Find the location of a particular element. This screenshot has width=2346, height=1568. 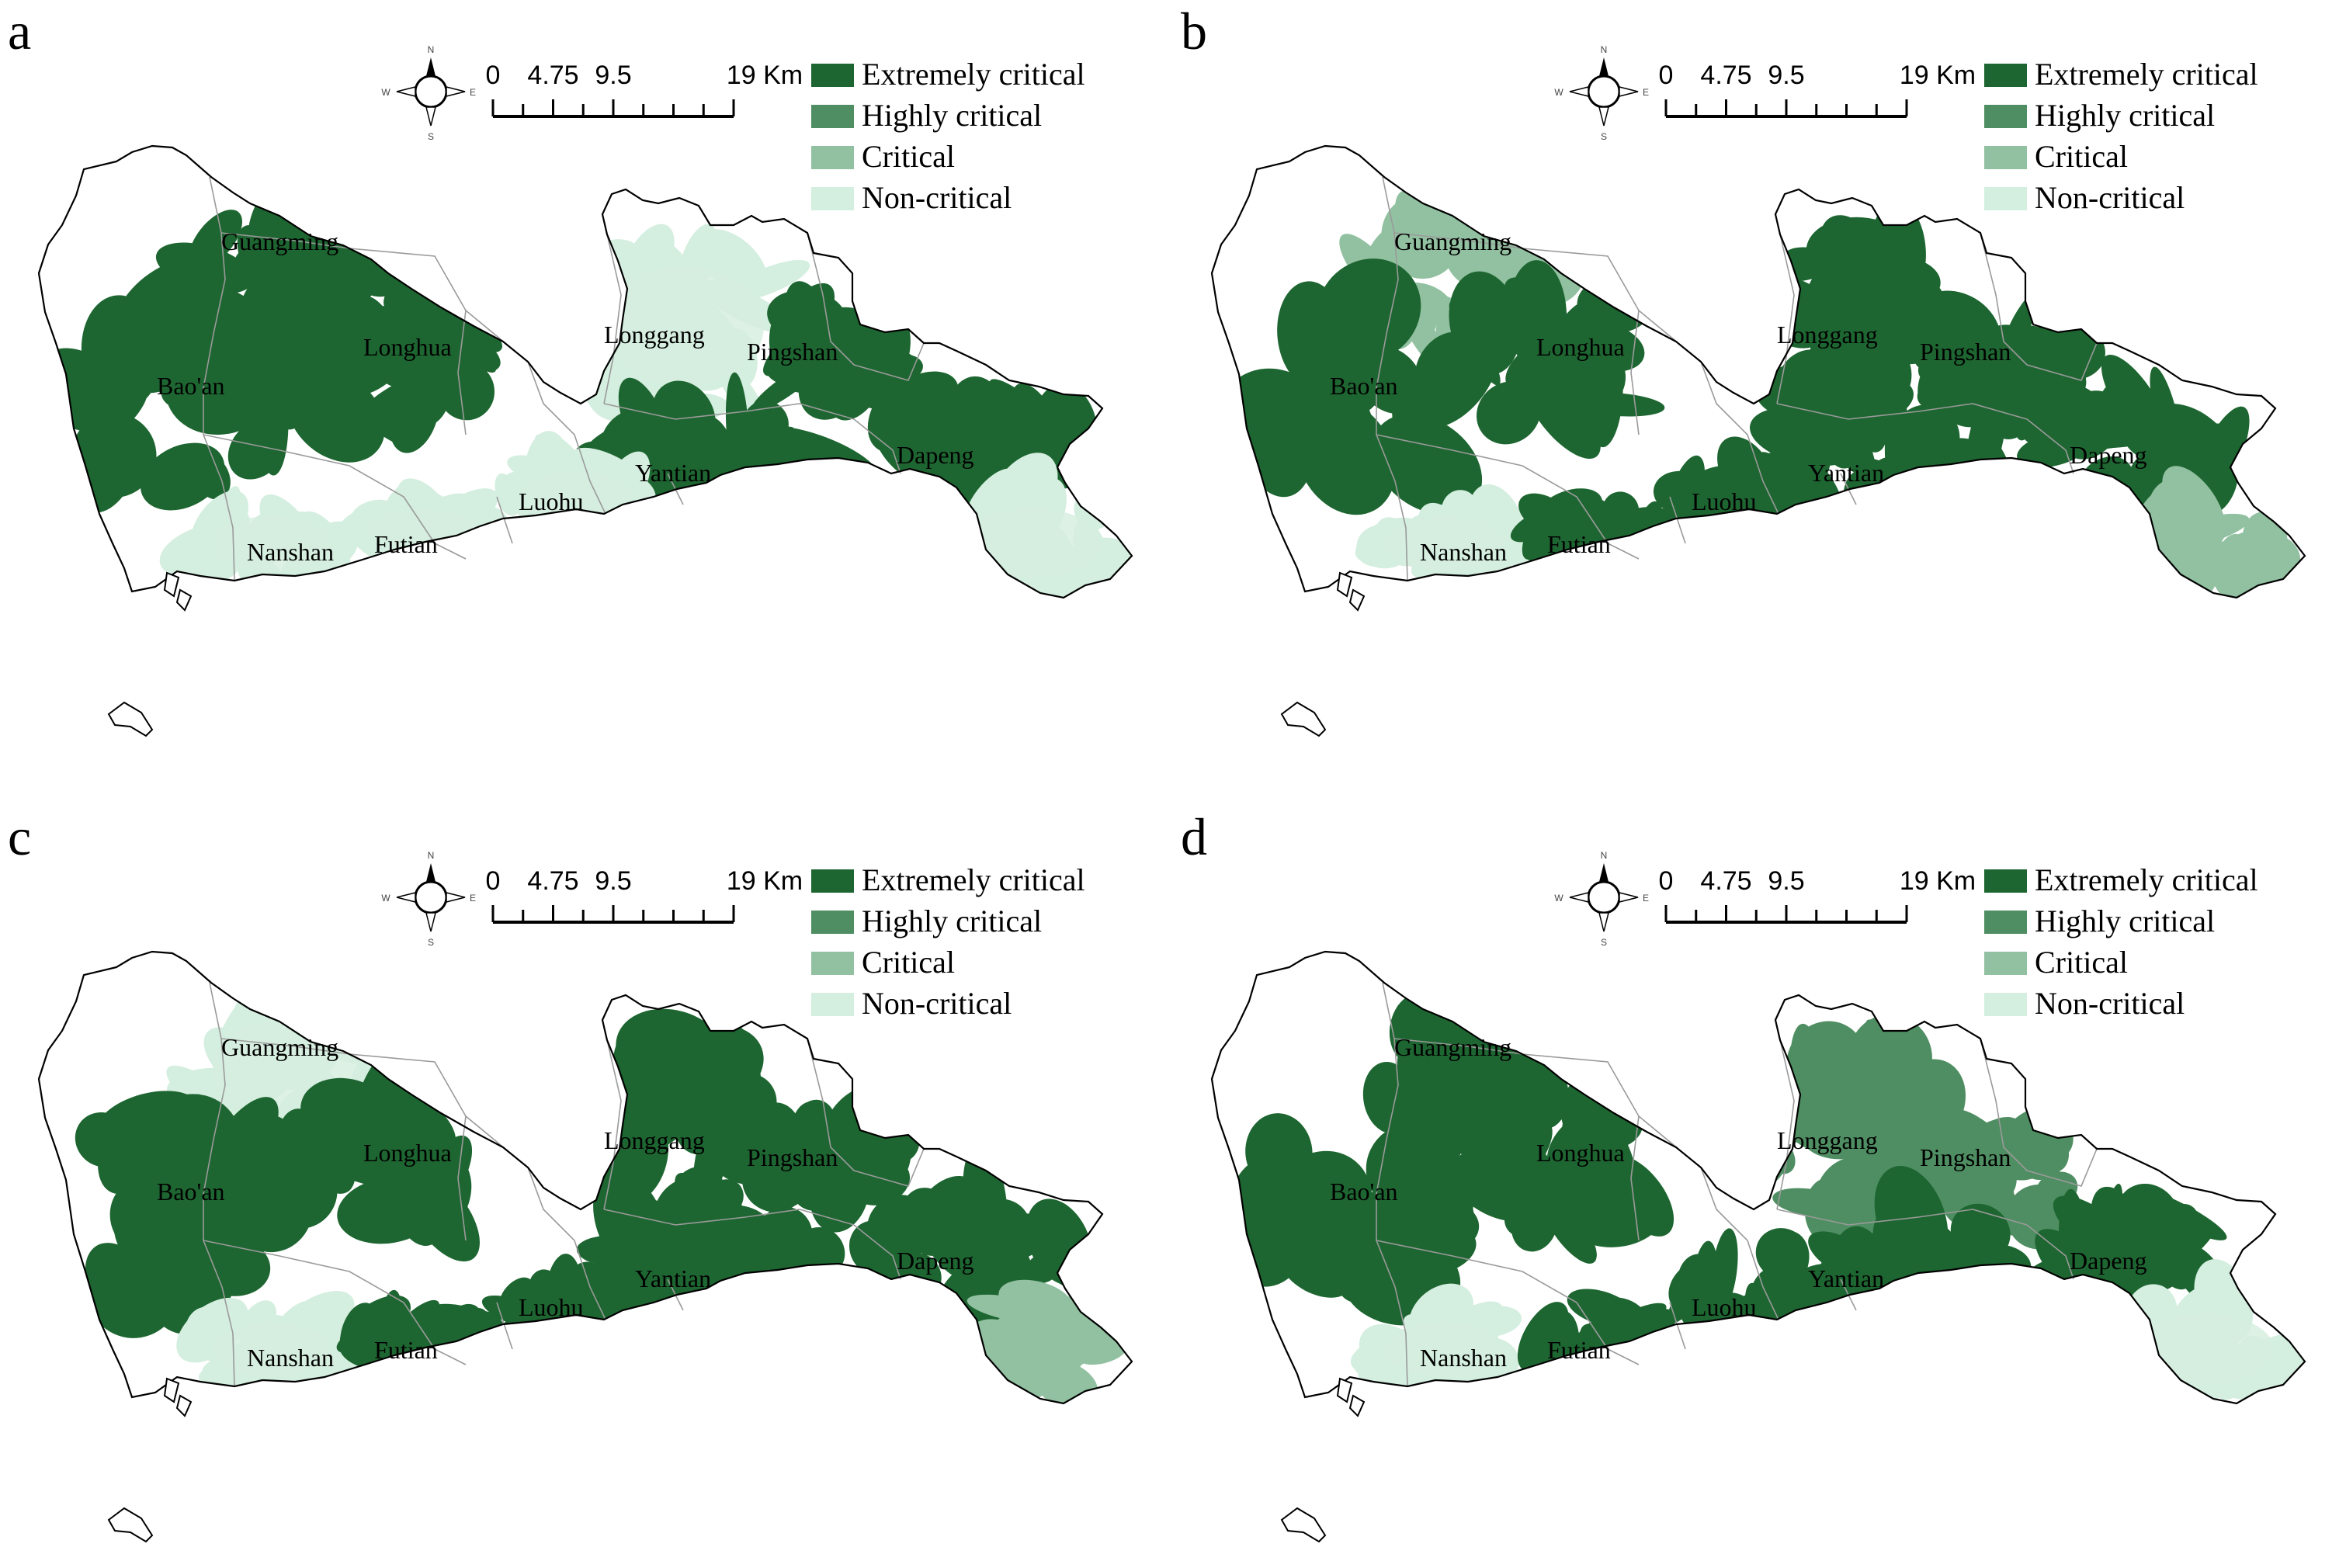

legend-label: Extremely critical is located at coordinates (973, 879).